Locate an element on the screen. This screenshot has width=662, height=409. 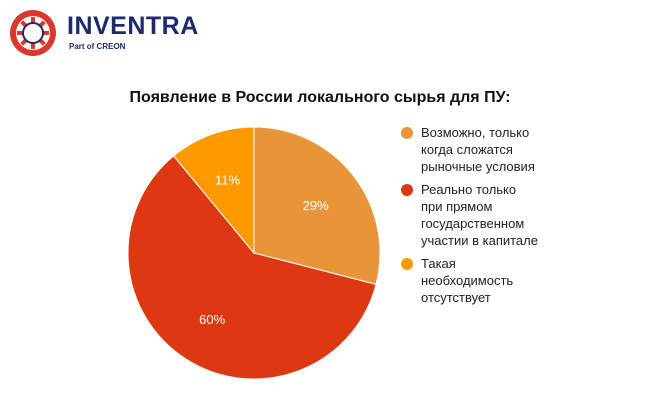
logo-name: INVENTRA is located at coordinates (133, 26).